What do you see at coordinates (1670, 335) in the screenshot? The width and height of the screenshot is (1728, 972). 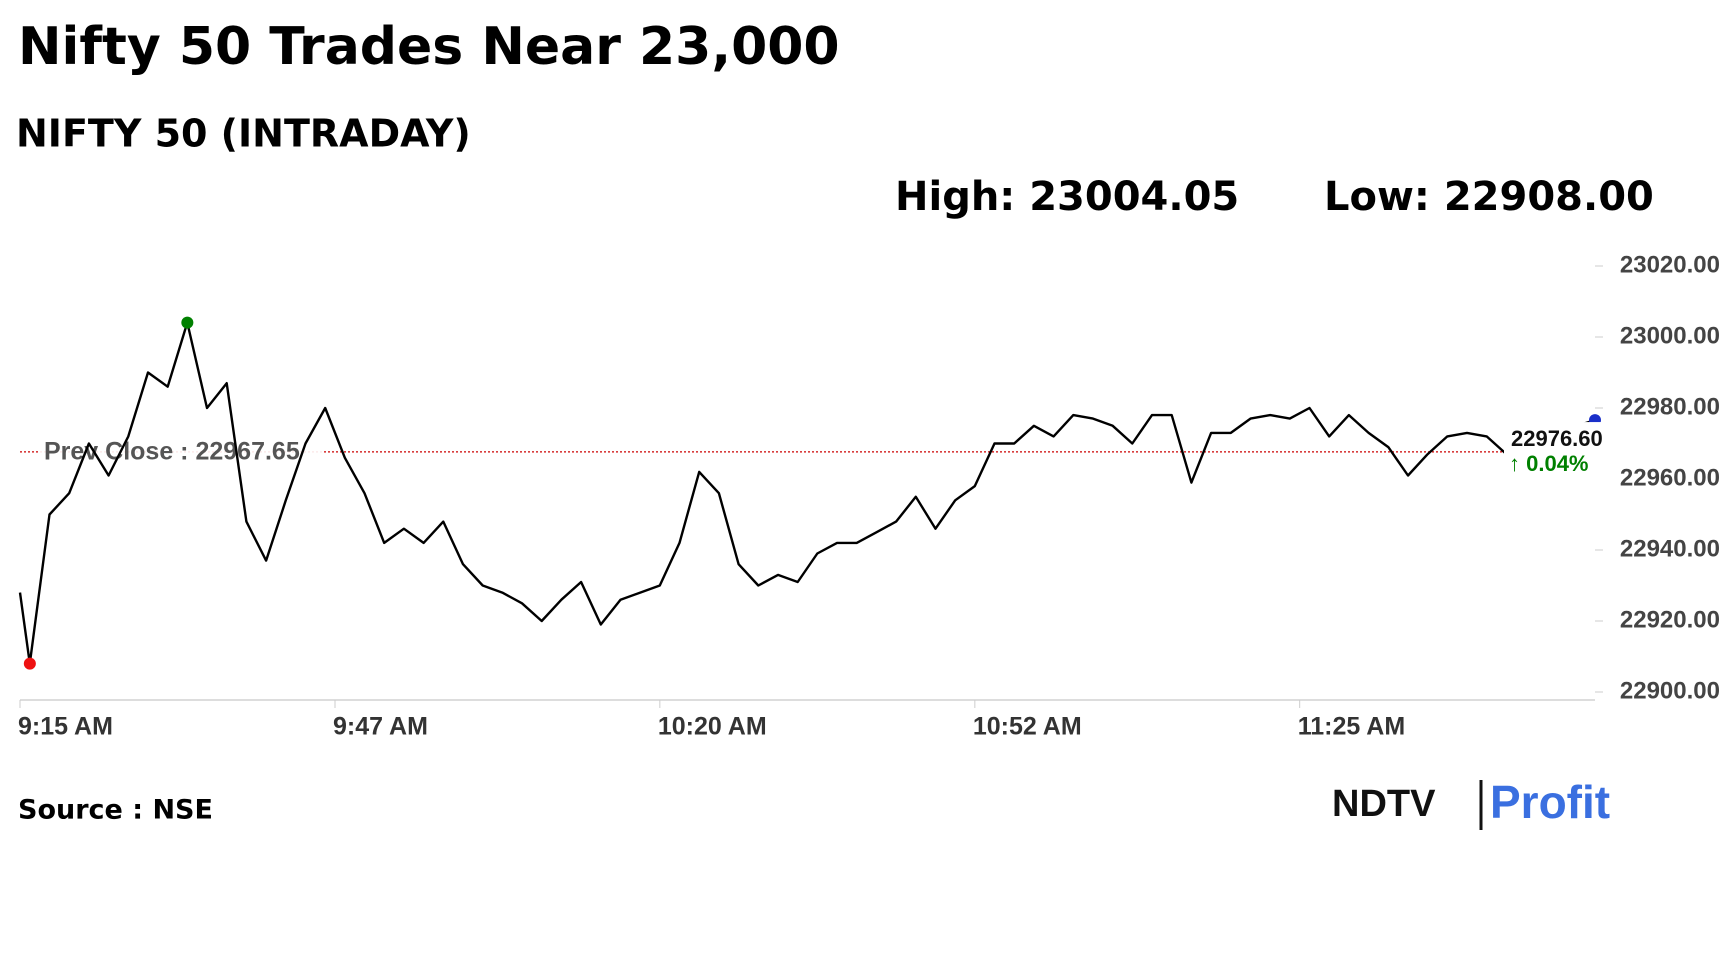 I see `y-tick-label: 23000.00` at bounding box center [1670, 335].